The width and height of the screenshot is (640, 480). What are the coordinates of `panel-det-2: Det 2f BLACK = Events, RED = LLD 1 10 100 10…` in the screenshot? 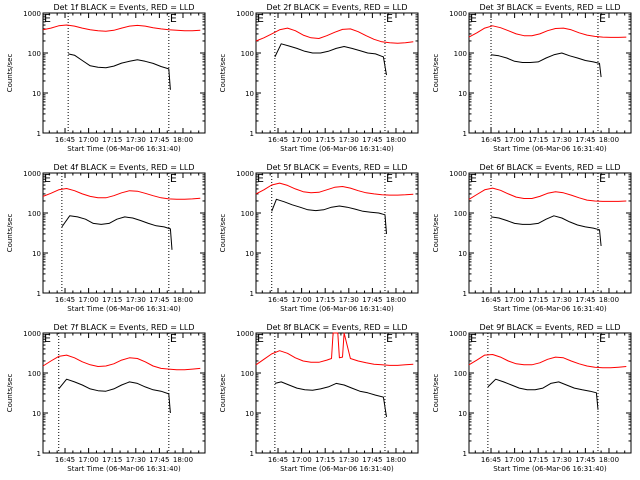 It's located at (319, 78).